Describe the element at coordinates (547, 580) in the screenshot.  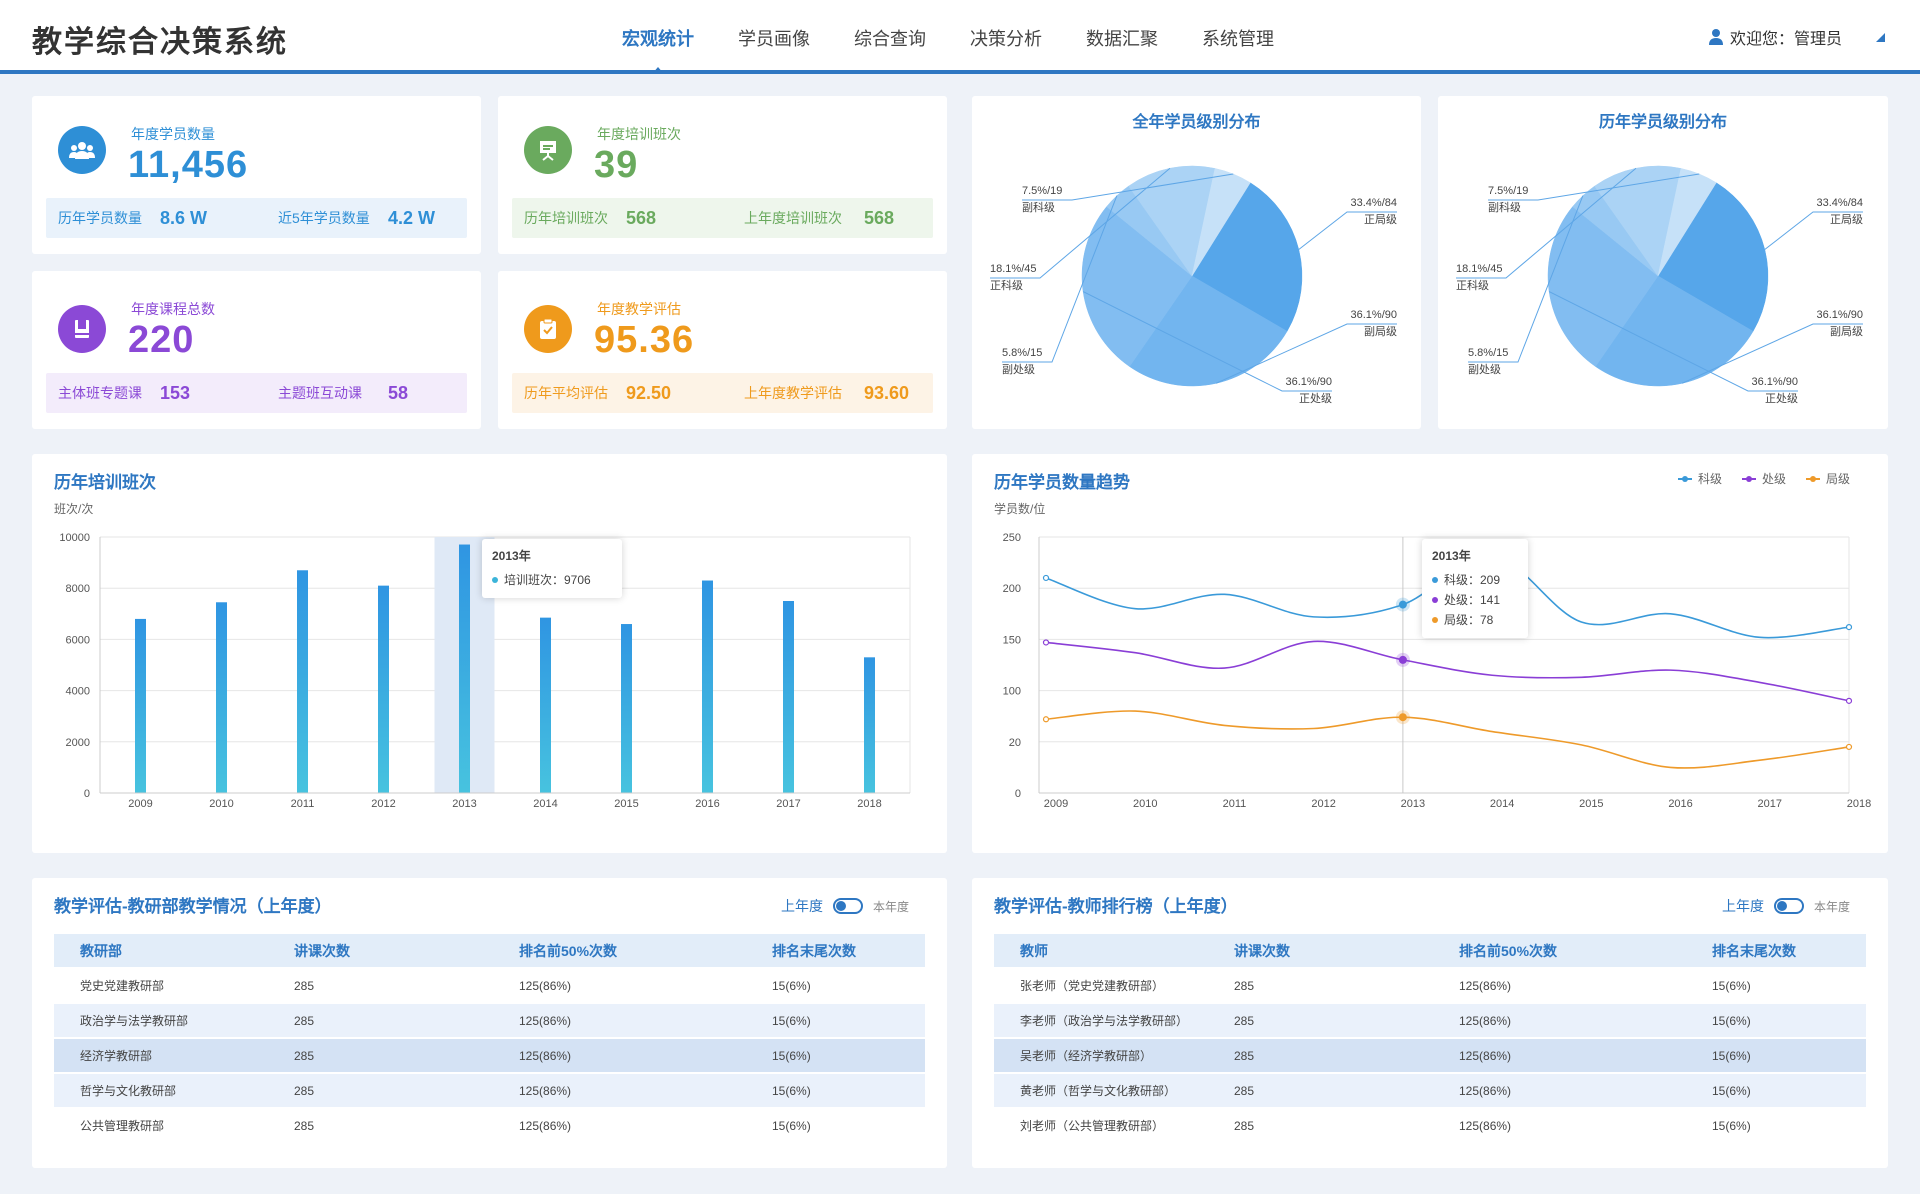
I see `tooltip-row: 培训班次：9706` at that location.